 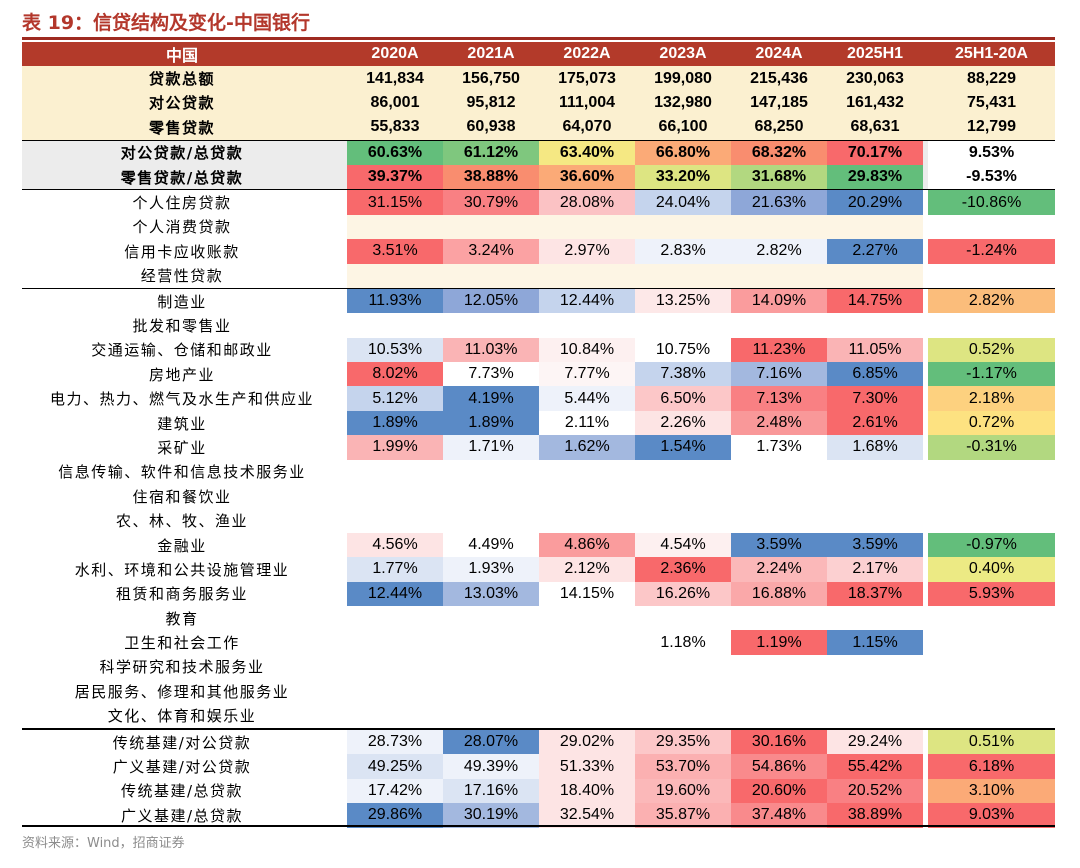 I want to click on change-cell: 0.72%, so click(x=991, y=423).